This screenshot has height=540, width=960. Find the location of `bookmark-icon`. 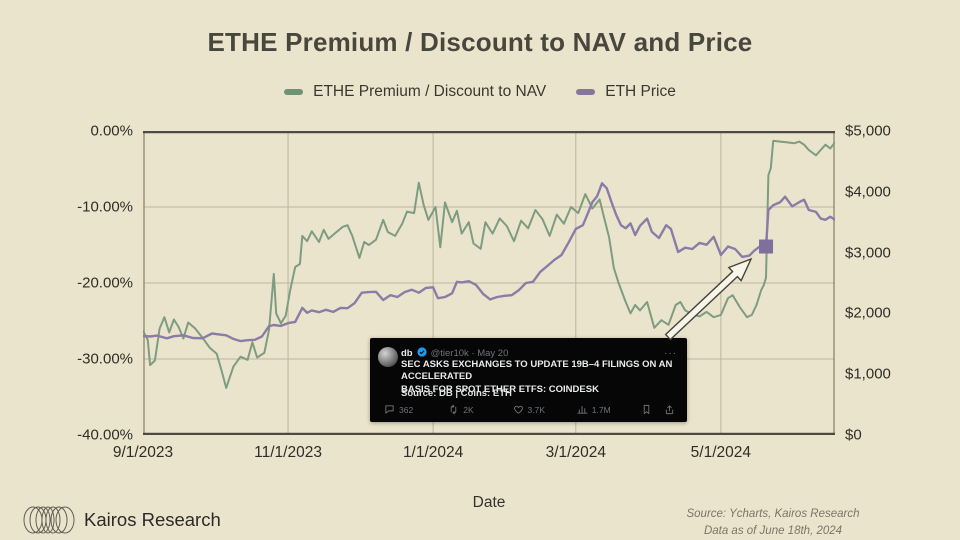

bookmark-icon is located at coordinates (646, 409).